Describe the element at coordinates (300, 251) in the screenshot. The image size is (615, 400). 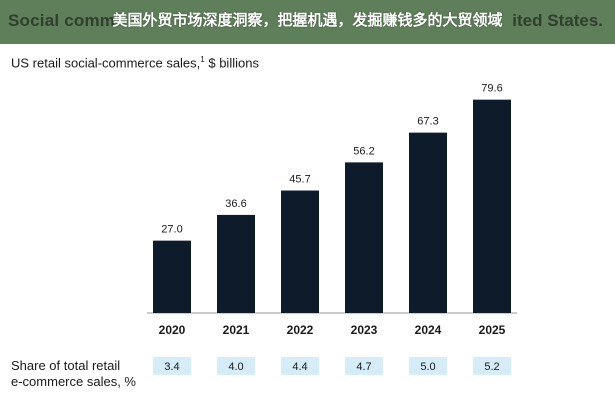
I see `bar-2022` at that location.